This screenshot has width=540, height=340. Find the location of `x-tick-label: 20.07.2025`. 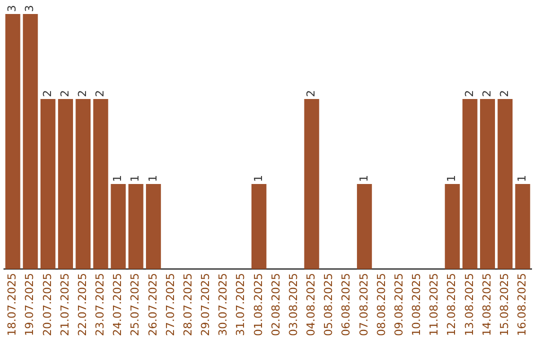

x-tick-label: 20.07.2025 is located at coordinates (47, 304).